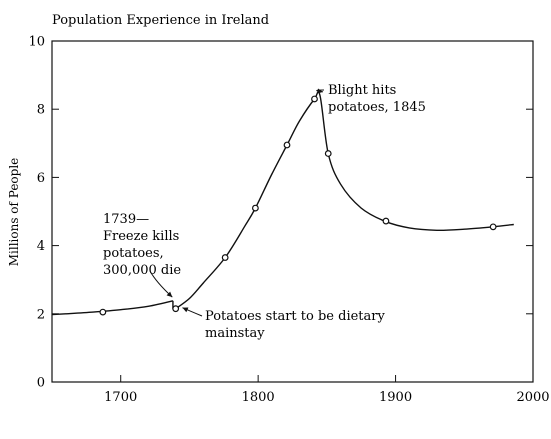 This screenshot has height=439, width=551. What do you see at coordinates (320, 91) in the screenshot?
I see `blight-arrowhead` at bounding box center [320, 91].